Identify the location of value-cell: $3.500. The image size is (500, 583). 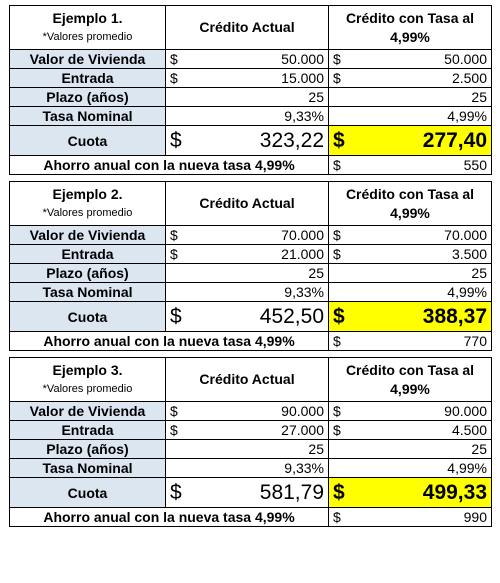
(410, 254).